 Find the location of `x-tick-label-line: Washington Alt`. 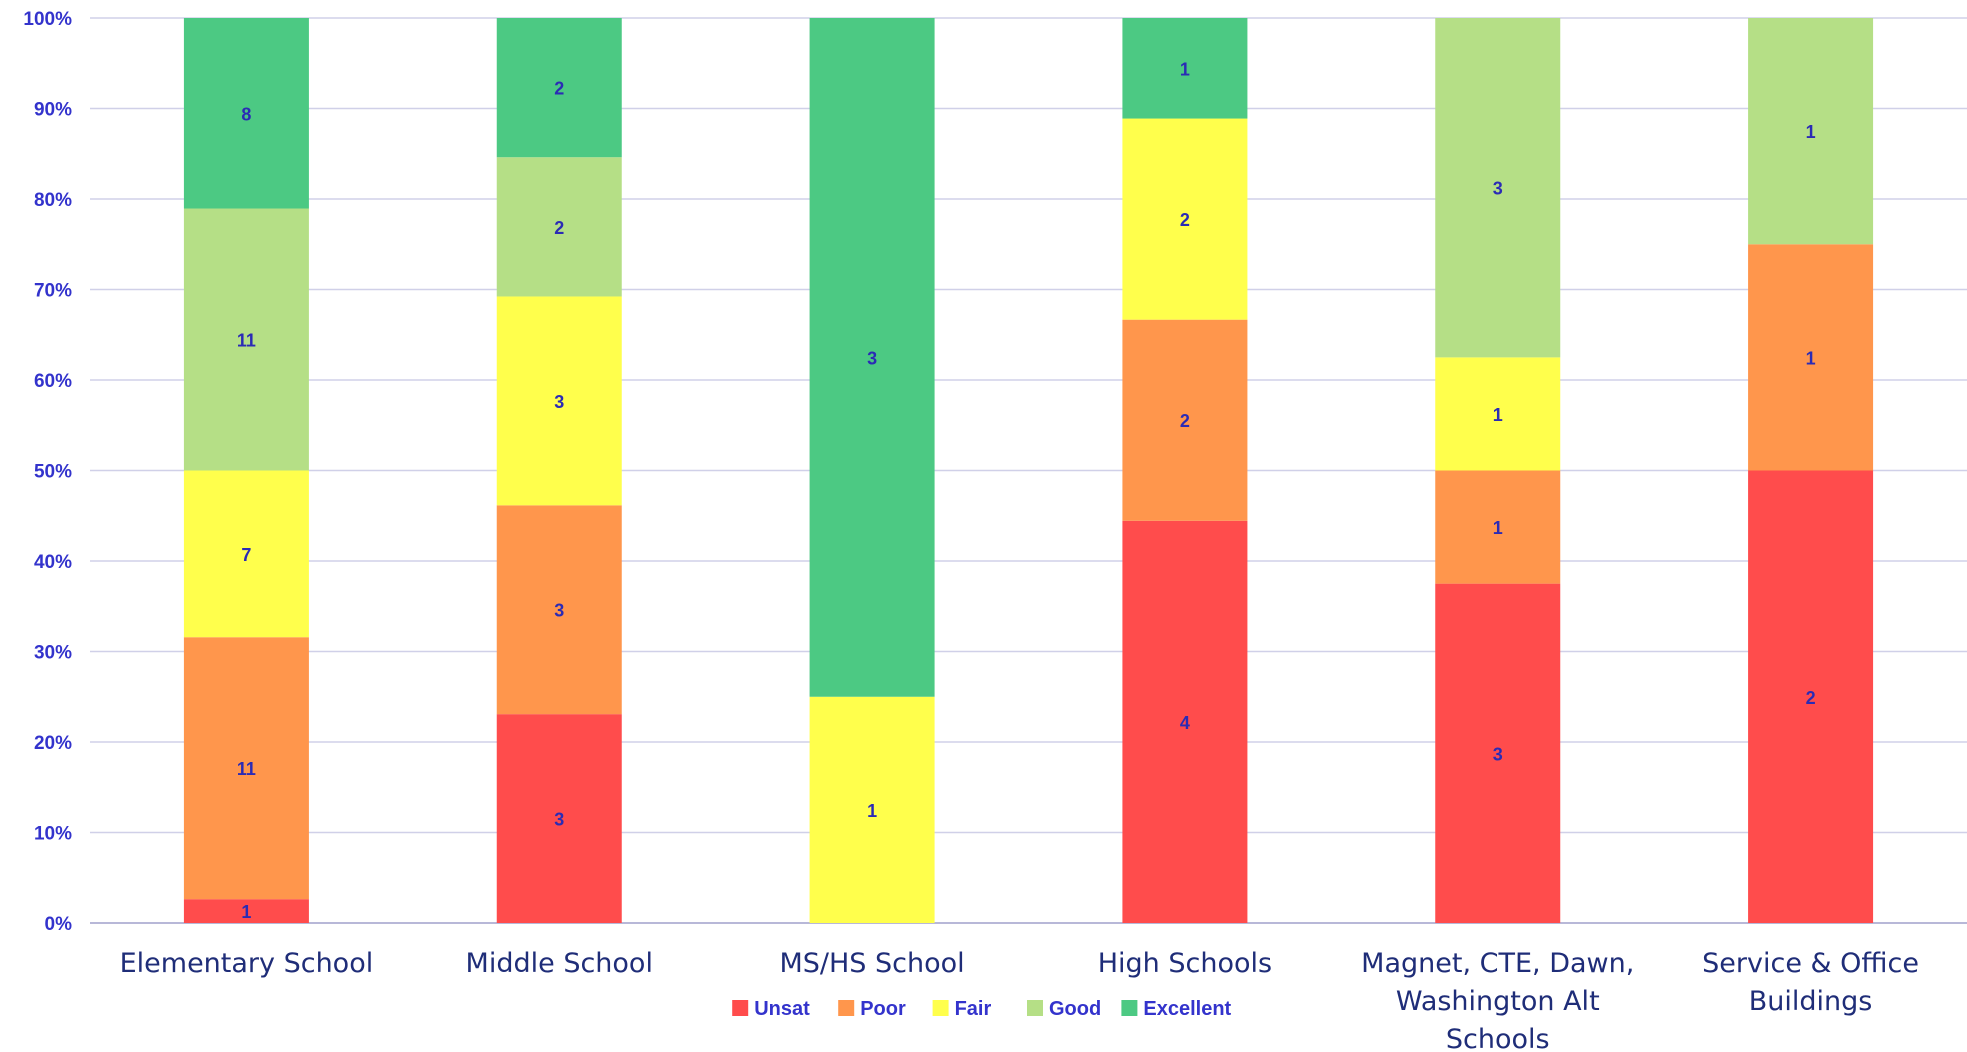

x-tick-label-line: Washington Alt is located at coordinates (1498, 1001).